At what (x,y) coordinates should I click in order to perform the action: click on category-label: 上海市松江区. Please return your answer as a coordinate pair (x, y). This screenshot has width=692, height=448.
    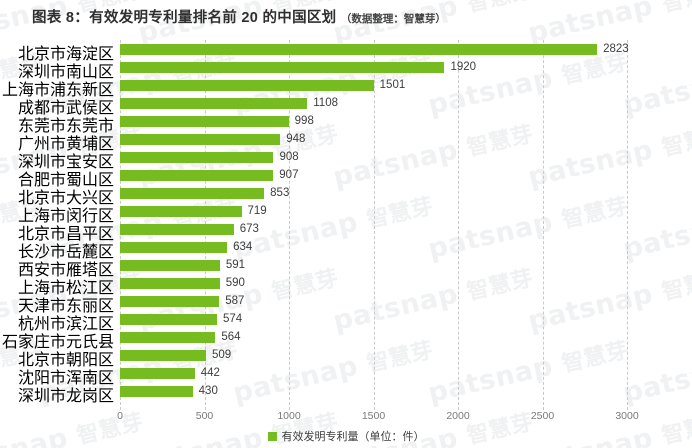
    Looking at the image, I should click on (65, 288).